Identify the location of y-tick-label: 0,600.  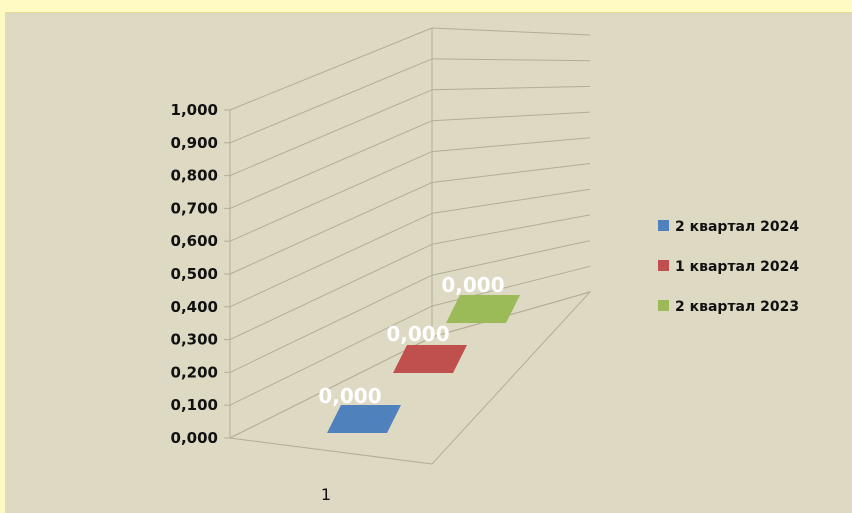
(194, 241).